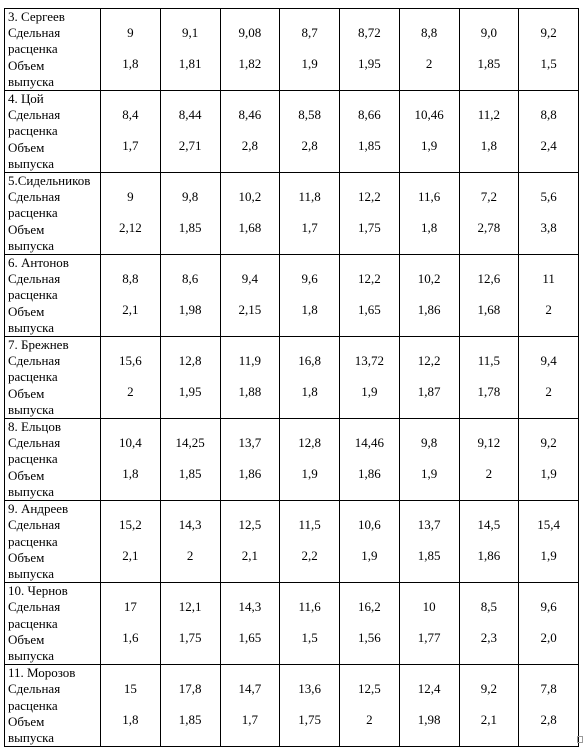 The width and height of the screenshot is (586, 747). I want to click on value-cell: 11,5 1,78, so click(489, 378).